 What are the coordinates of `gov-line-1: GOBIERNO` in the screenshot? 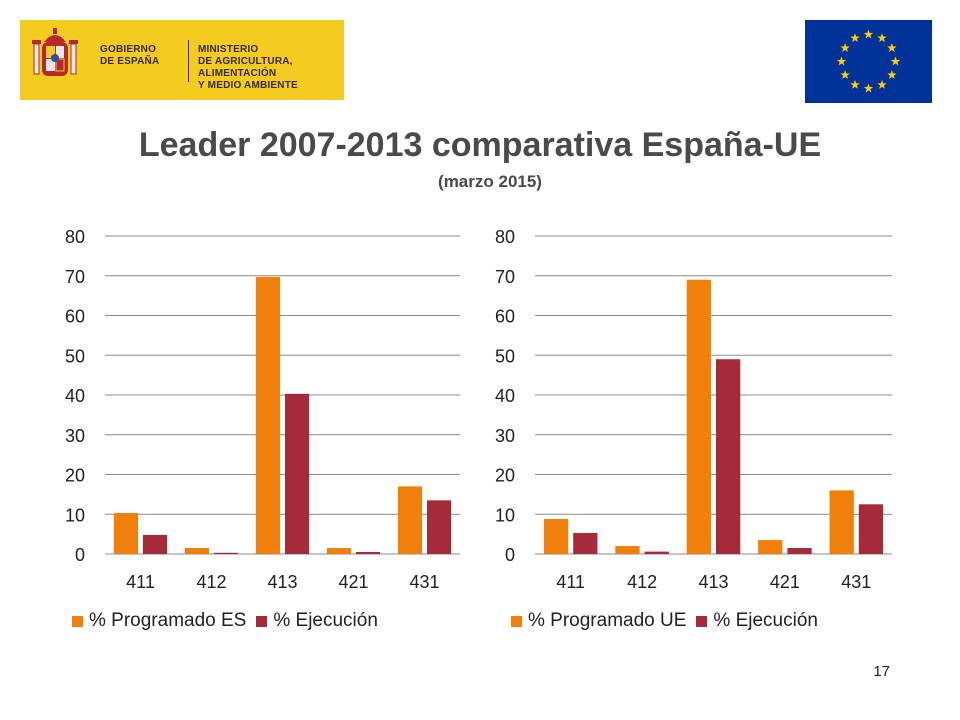 It's located at (128, 49).